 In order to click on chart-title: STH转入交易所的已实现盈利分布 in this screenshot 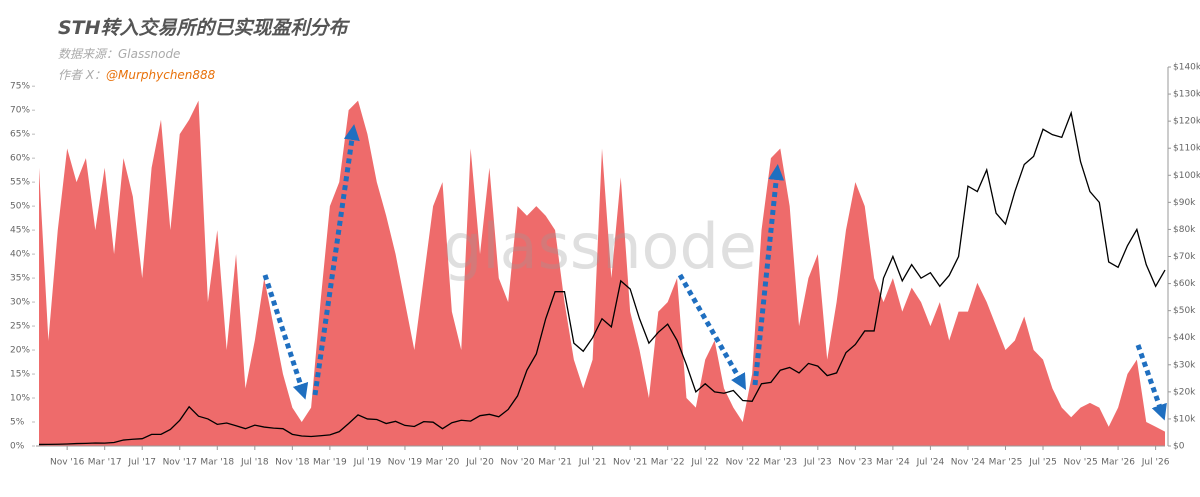, I will do `click(204, 28)`.